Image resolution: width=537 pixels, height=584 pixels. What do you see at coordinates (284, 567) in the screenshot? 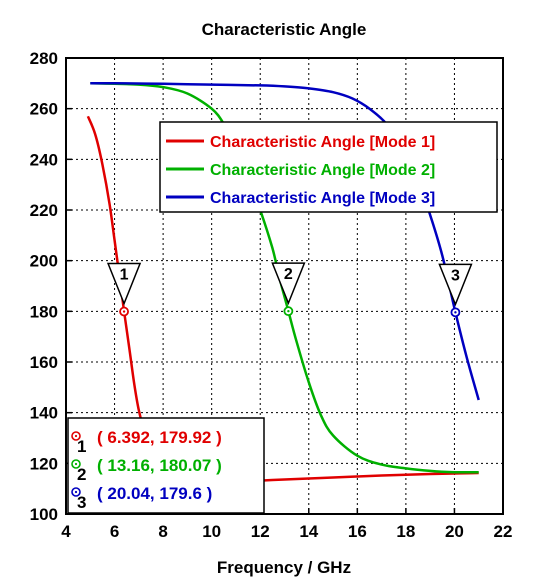
I see `x-axis-label: Frequency / GHz` at bounding box center [284, 567].